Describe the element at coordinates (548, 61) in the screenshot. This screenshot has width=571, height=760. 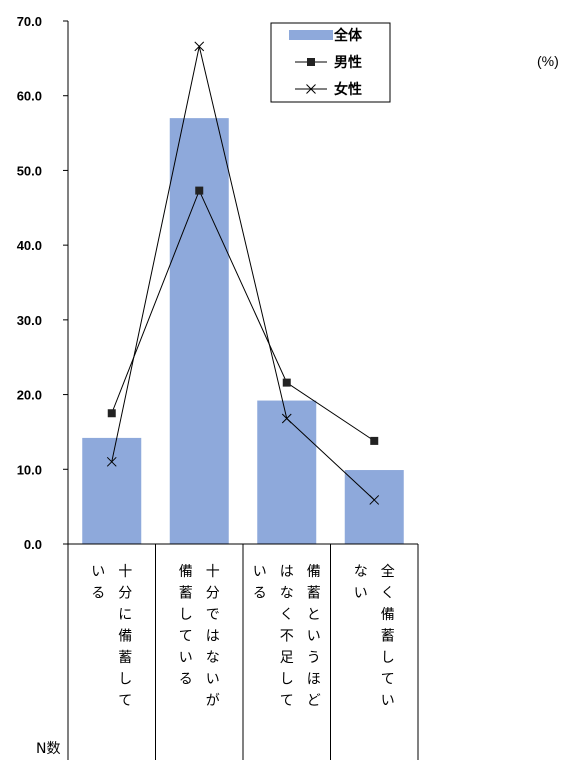
I see `unit-label: (%)` at that location.